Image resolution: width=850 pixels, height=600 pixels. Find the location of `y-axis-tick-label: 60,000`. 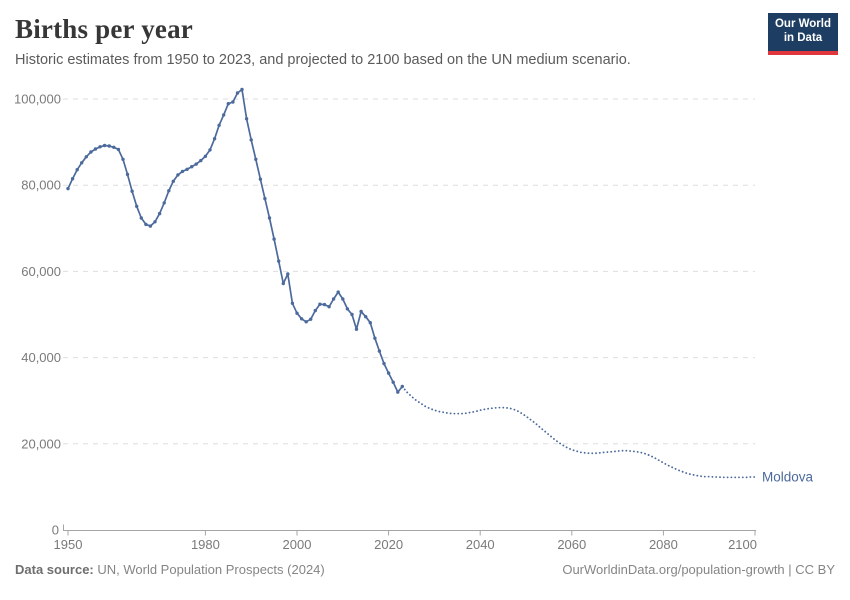

y-axis-tick-label: 60,000 is located at coordinates (41, 271).